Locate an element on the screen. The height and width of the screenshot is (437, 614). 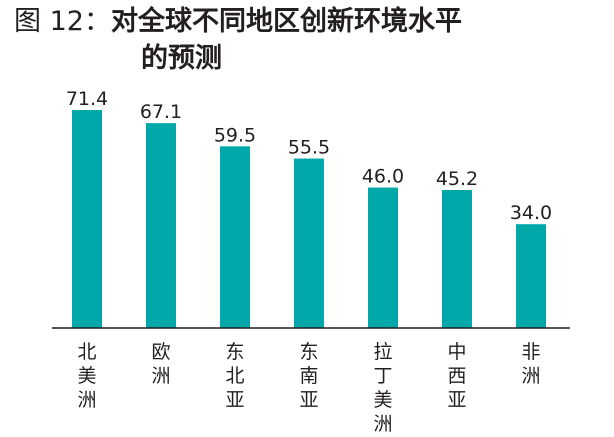
value-label-3: 55.5 is located at coordinates (309, 148).